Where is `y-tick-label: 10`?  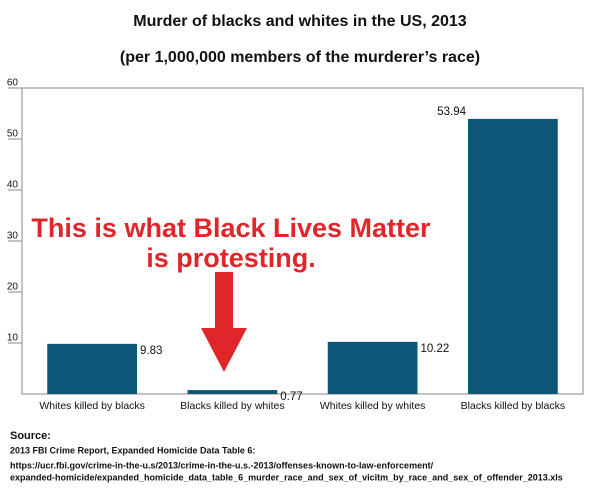 y-tick-label: 10 is located at coordinates (13, 338).